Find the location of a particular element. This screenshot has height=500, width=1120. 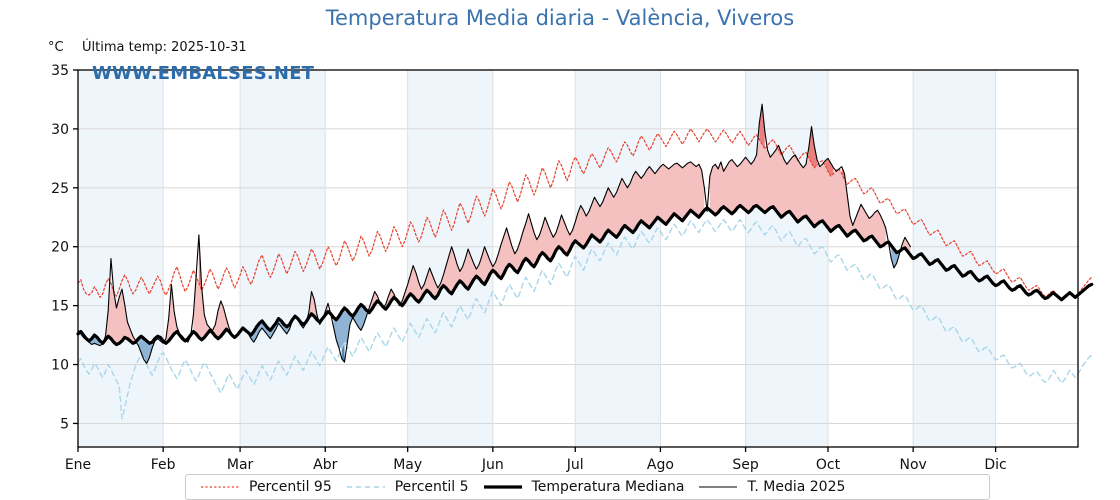

x-tick-label: Abr is located at coordinates (325, 465).